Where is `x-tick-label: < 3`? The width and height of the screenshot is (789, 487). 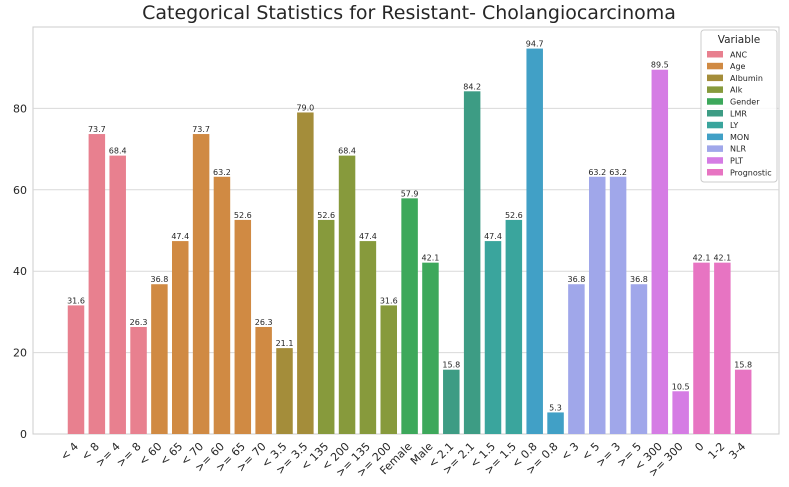
x-tick-label: < 3 is located at coordinates (569, 451).